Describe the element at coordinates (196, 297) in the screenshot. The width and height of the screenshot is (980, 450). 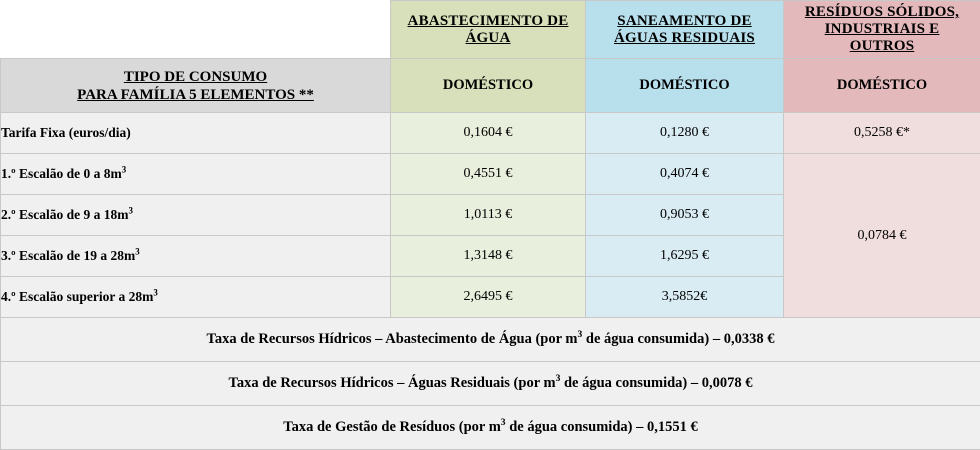
I see `row-label: 4.º Escalão superior a 28m3` at that location.